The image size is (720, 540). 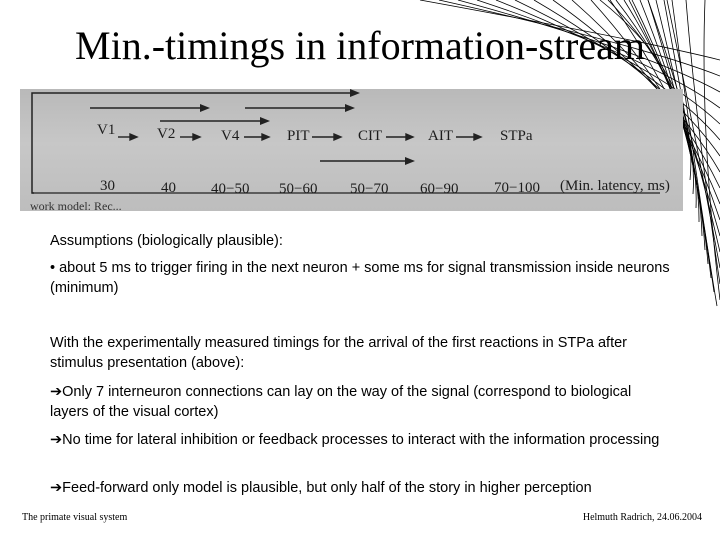 I want to click on latency-v4: 40−50, so click(x=230, y=189).